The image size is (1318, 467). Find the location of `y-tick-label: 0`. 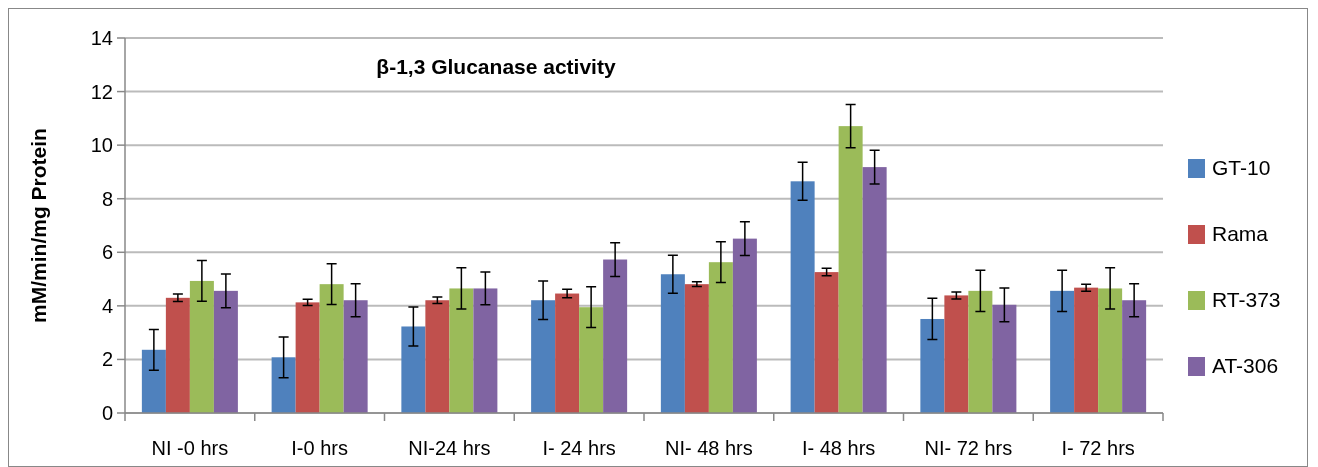

y-tick-label: 0 is located at coordinates (107, 413).